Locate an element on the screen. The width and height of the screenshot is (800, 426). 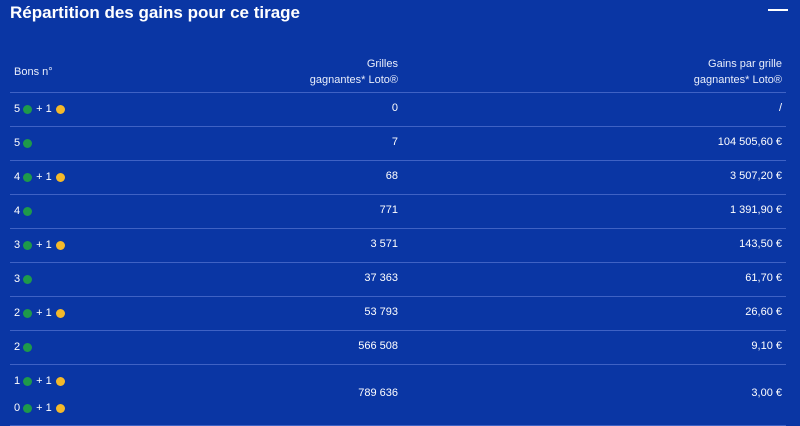
combination: 4 is located at coordinates (23, 211).